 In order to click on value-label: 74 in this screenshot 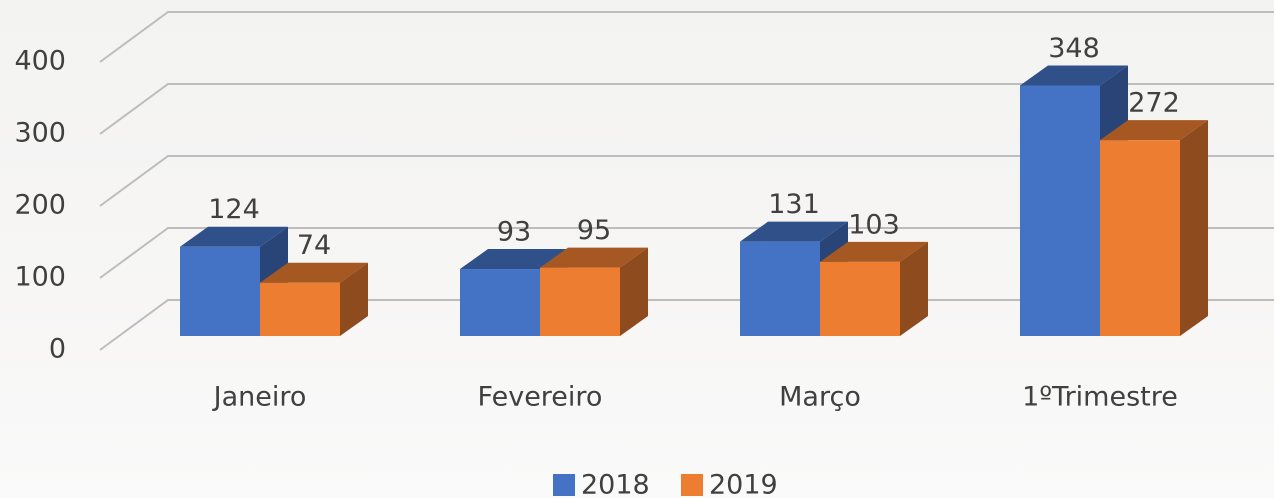, I will do `click(314, 245)`.